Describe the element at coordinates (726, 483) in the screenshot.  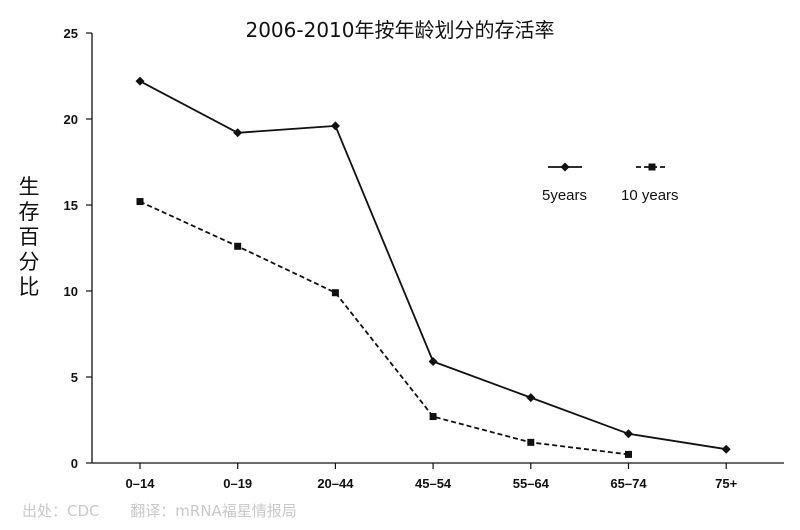
I see `x-tick-label: 75+` at that location.